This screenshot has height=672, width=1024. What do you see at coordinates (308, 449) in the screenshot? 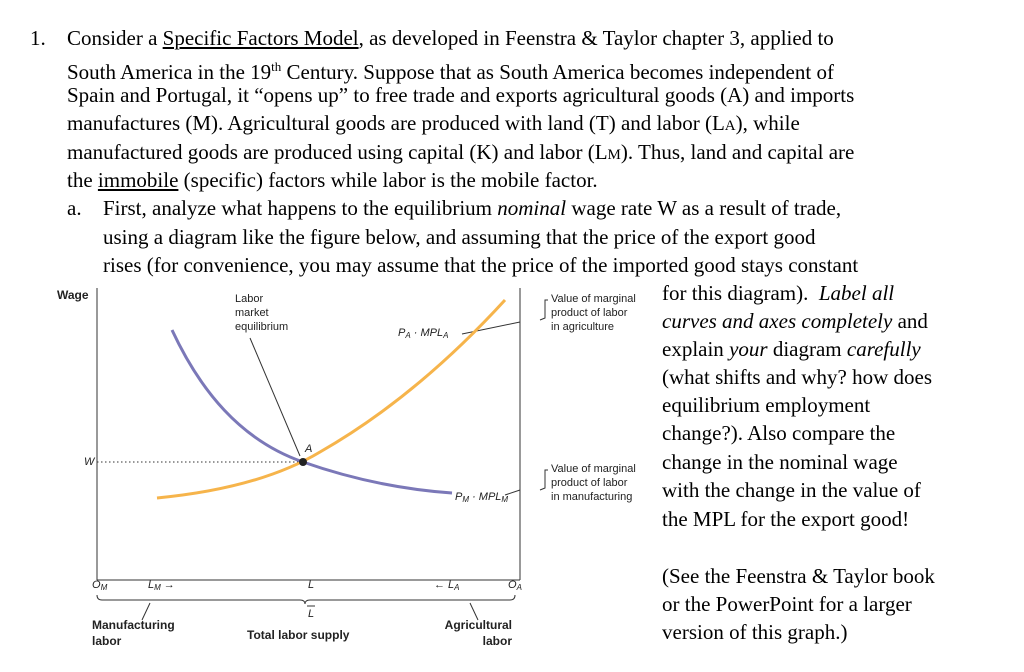
I see `point-label: A` at bounding box center [308, 449].